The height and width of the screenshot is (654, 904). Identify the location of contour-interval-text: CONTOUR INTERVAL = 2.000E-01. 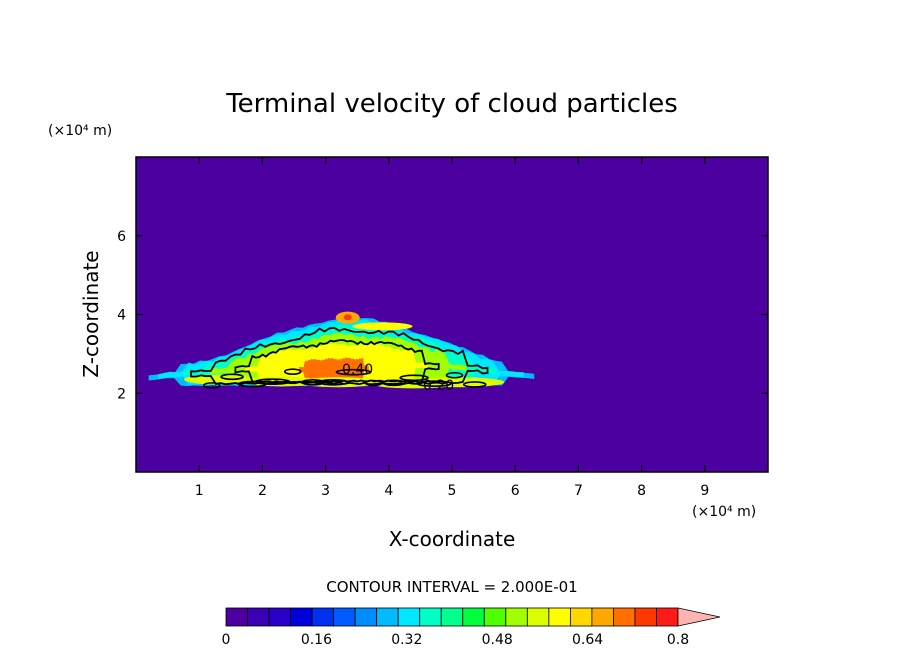
(451, 587).